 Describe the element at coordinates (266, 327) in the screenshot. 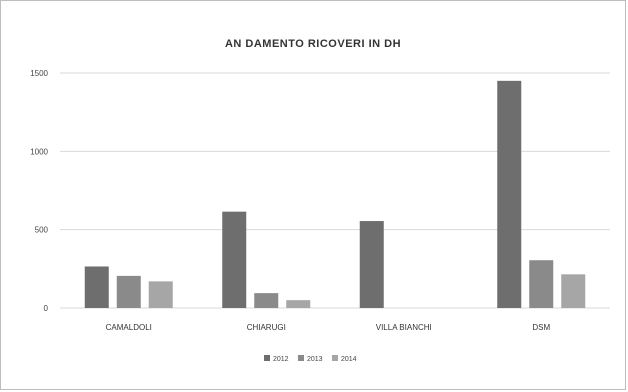

I see `category-label: CHIARUGI` at that location.